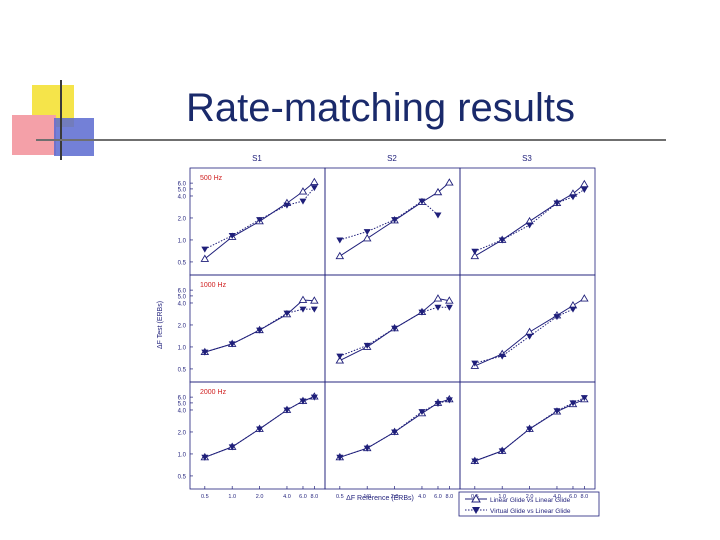 The width and height of the screenshot is (720, 540). Describe the element at coordinates (211, 178) in the screenshot. I see `condition-label-0: 500 Hz` at that location.